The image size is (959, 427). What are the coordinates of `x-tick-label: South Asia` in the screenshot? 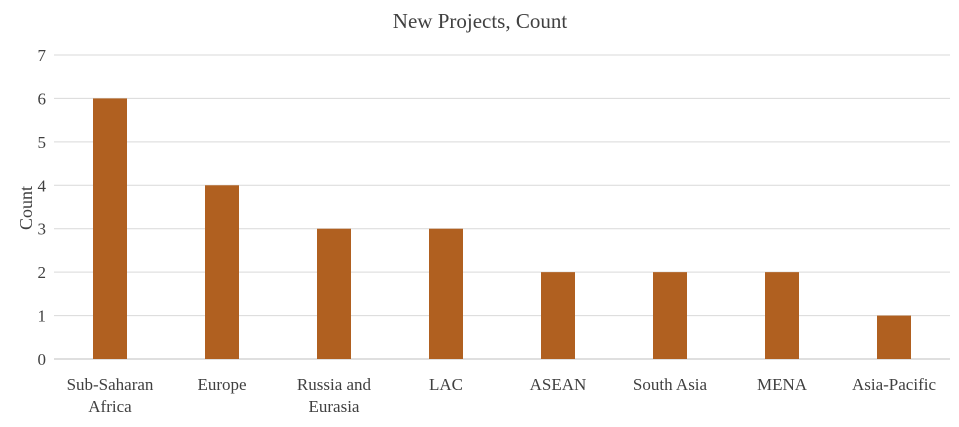 It's located at (670, 384).